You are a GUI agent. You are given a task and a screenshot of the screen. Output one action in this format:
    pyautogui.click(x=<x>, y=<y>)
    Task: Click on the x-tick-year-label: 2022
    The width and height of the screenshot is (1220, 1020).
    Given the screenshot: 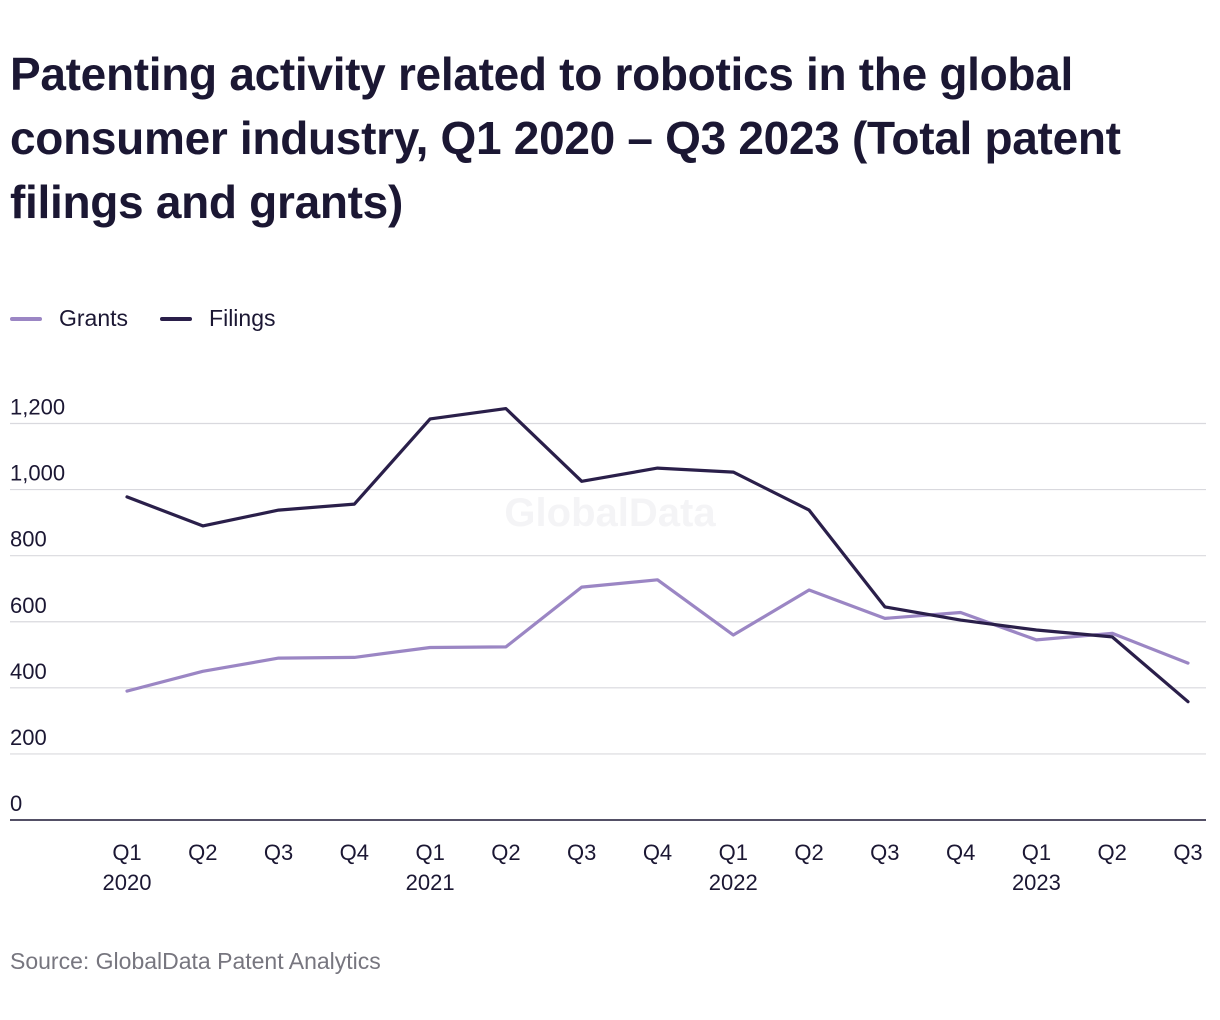 What is the action you would take?
    pyautogui.click(x=733, y=882)
    